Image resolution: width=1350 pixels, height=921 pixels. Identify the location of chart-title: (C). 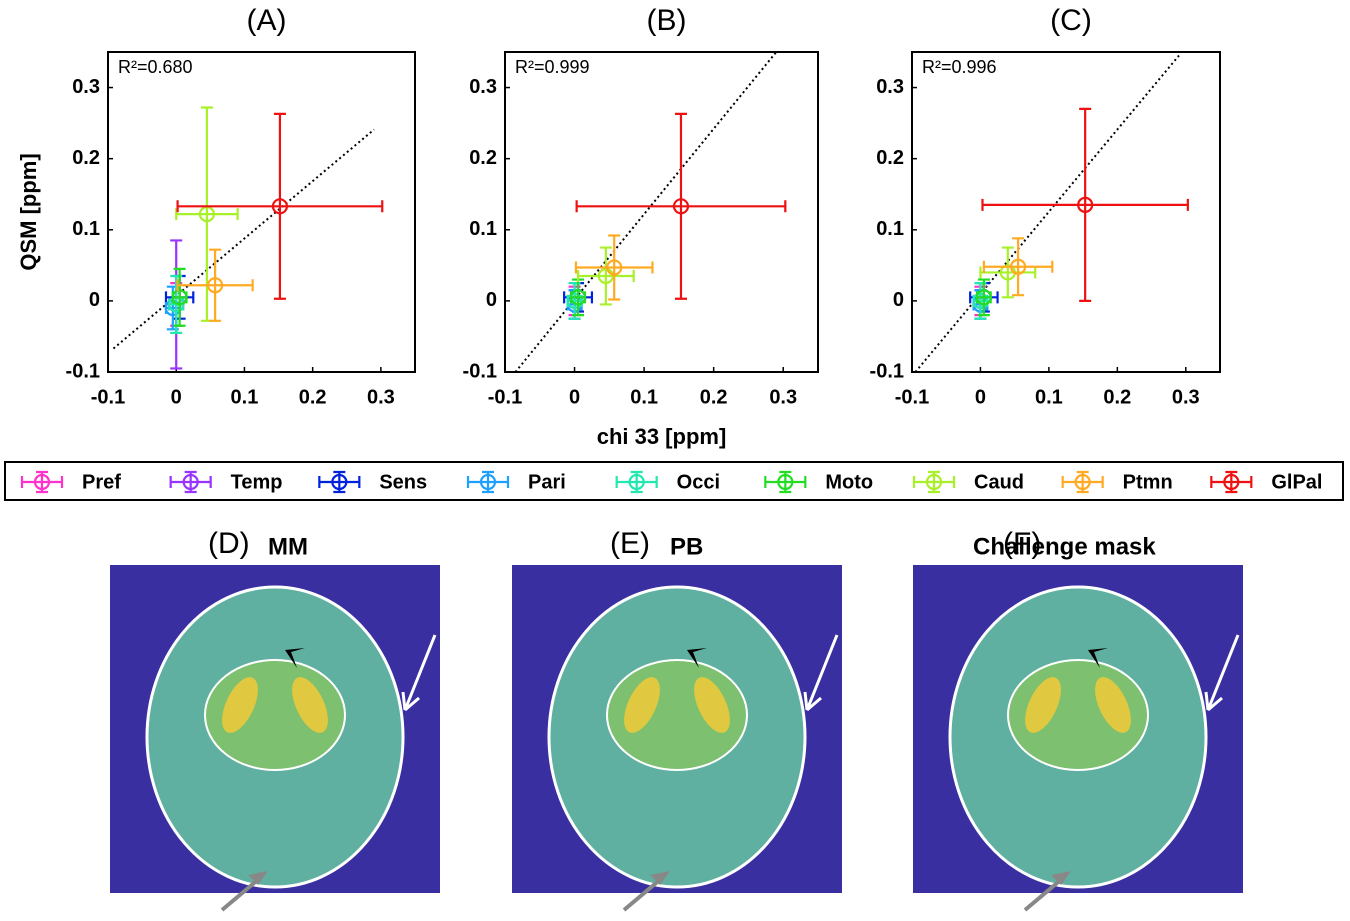
(1071, 20).